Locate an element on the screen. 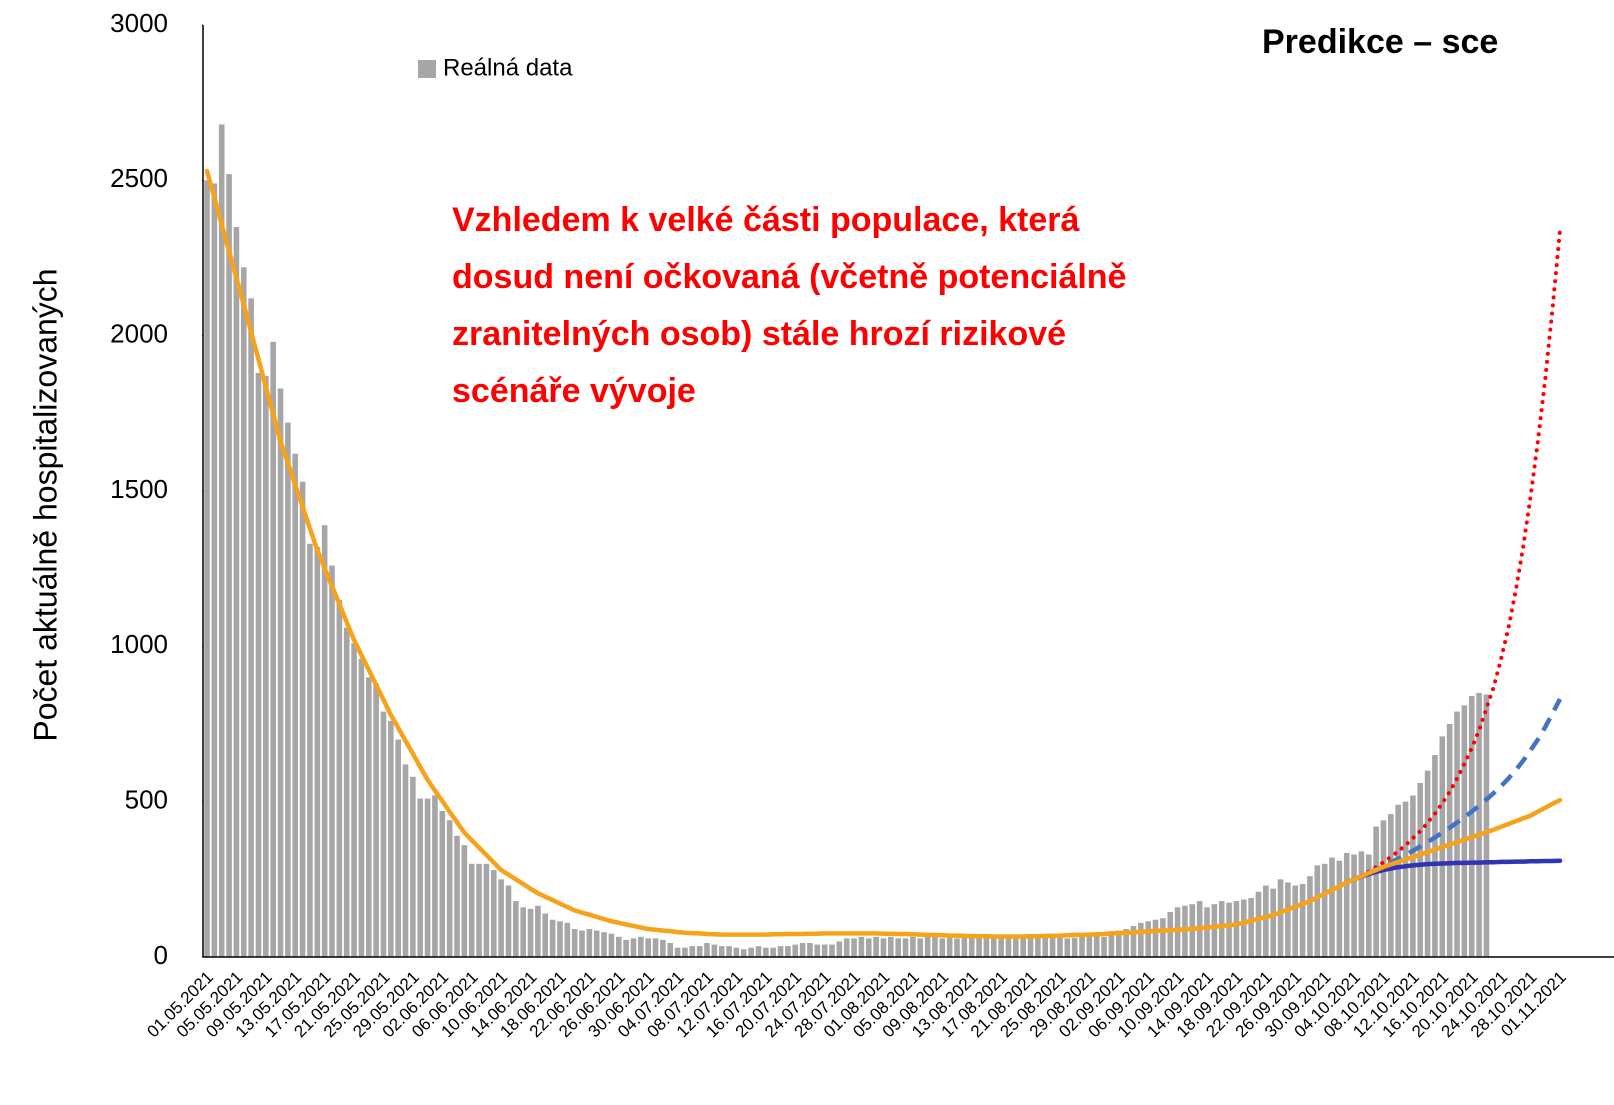  y-tick-label: 2000 is located at coordinates (139, 334).